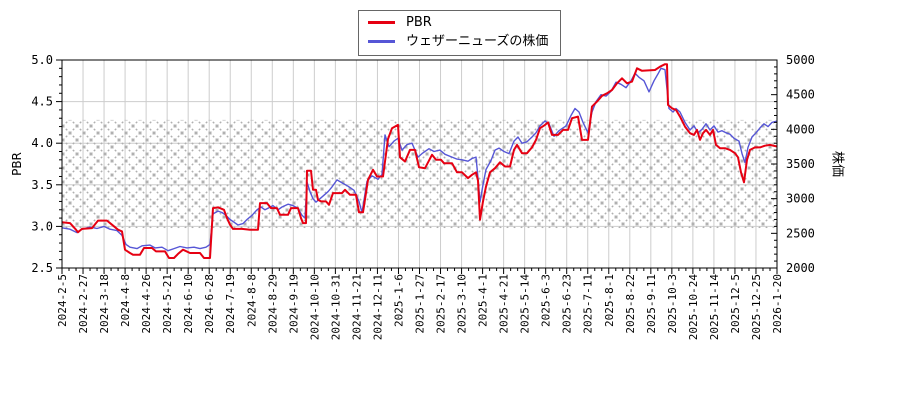  What do you see at coordinates (735, 304) in the screenshot?
I see `x-tick-label: 2025-12-5` at bounding box center [735, 304].